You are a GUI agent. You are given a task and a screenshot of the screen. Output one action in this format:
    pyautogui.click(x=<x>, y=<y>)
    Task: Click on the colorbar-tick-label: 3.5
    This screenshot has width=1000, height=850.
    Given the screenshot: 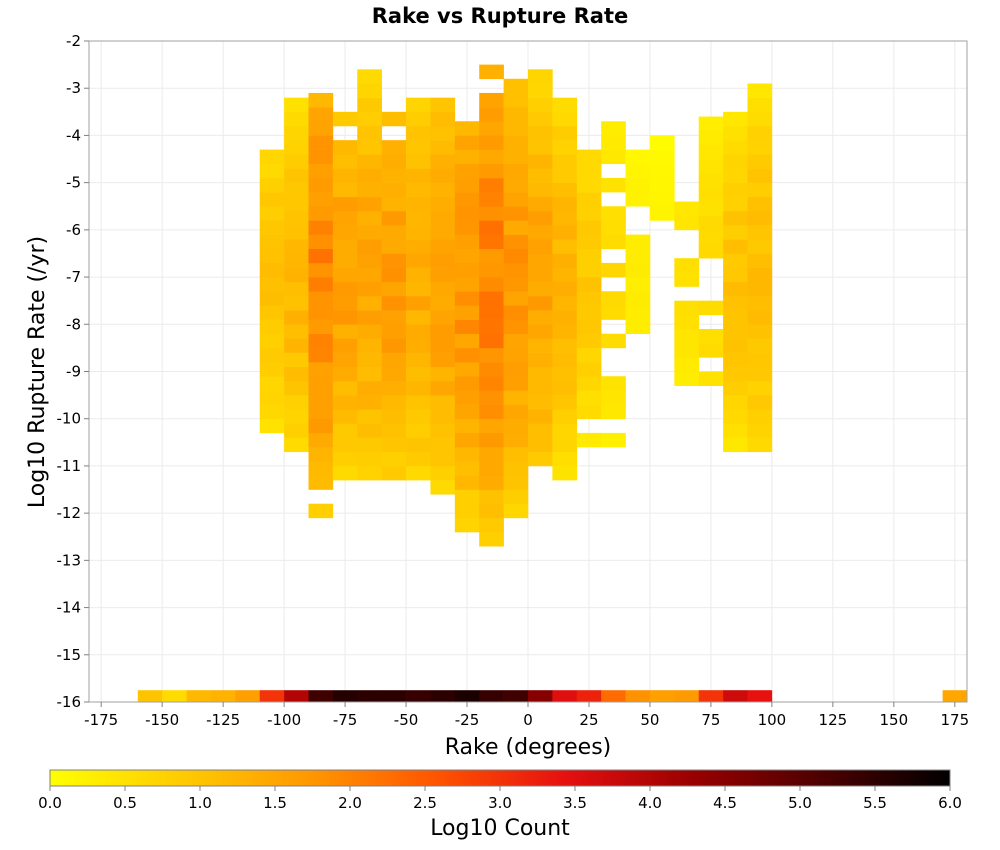 What is the action you would take?
    pyautogui.click(x=575, y=803)
    